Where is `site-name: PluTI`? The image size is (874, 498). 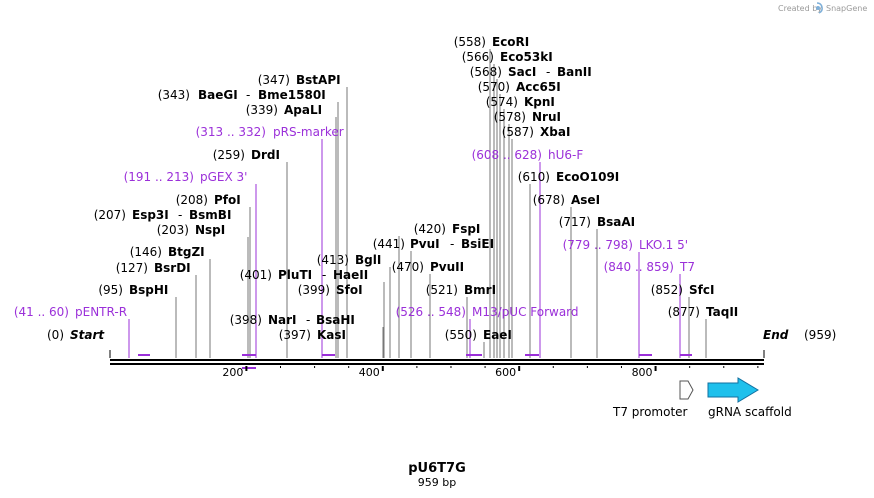 site-name: PluTI is located at coordinates (295, 275).